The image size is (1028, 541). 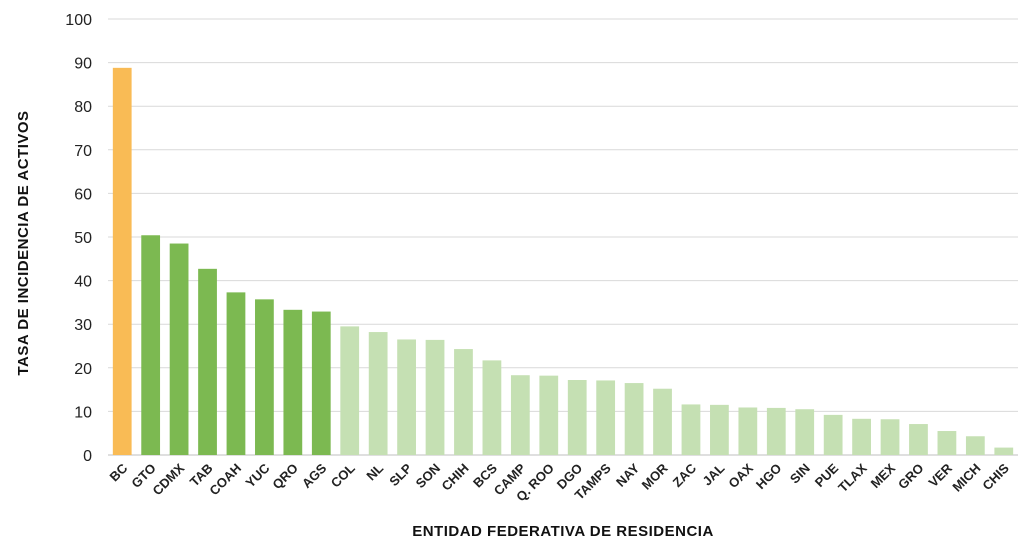 What do you see at coordinates (911, 477) in the screenshot?
I see `x-tick-label: GRO` at bounding box center [911, 477].